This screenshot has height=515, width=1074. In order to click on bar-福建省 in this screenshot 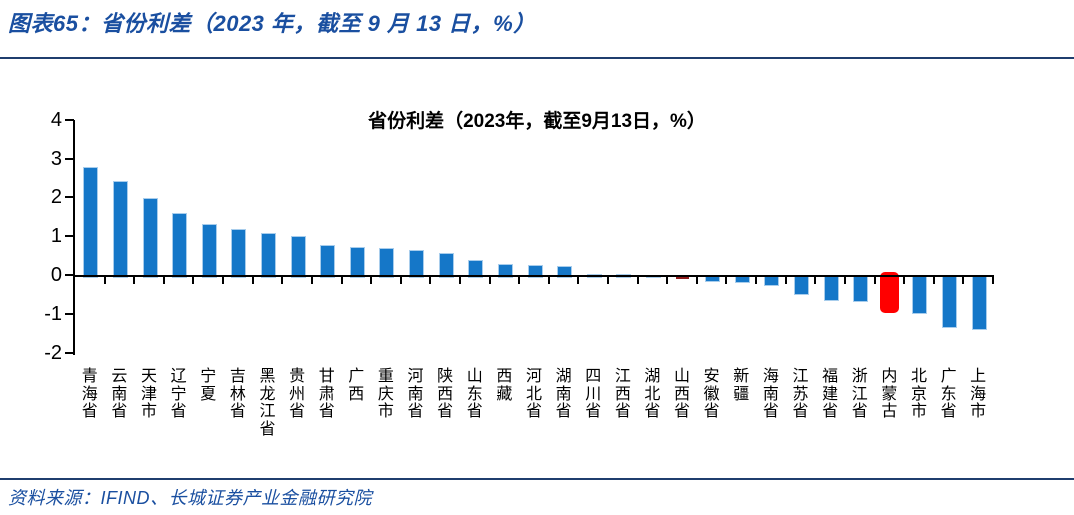, I will do `click(831, 289)`.